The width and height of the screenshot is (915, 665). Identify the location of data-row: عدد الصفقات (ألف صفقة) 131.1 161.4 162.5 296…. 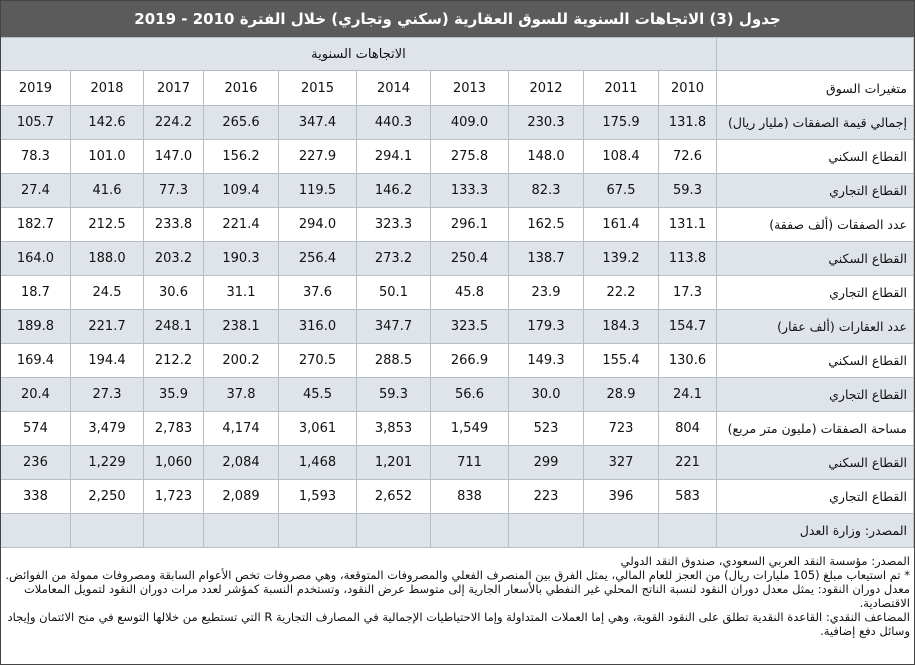
(457, 224).